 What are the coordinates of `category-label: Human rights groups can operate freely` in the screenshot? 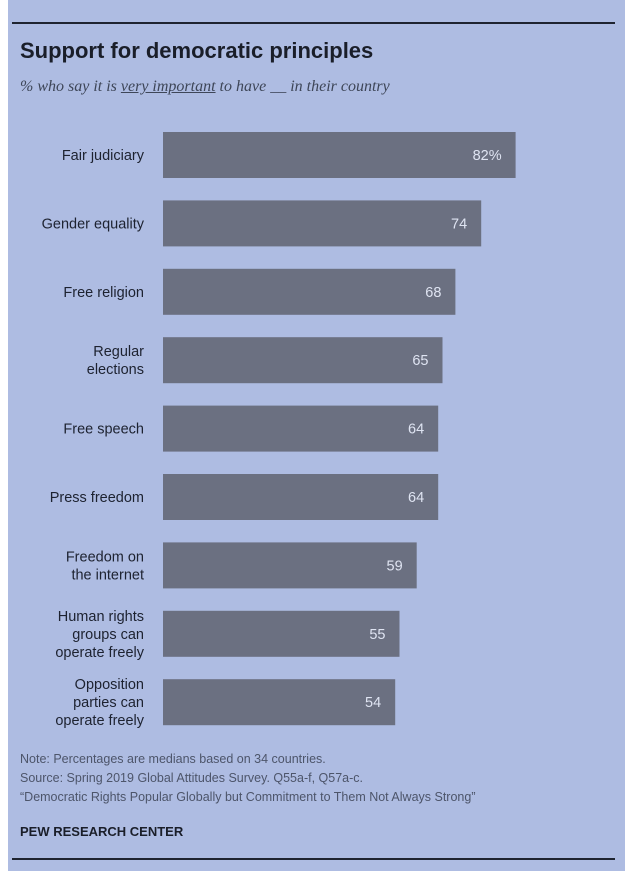 It's located at (99, 635).